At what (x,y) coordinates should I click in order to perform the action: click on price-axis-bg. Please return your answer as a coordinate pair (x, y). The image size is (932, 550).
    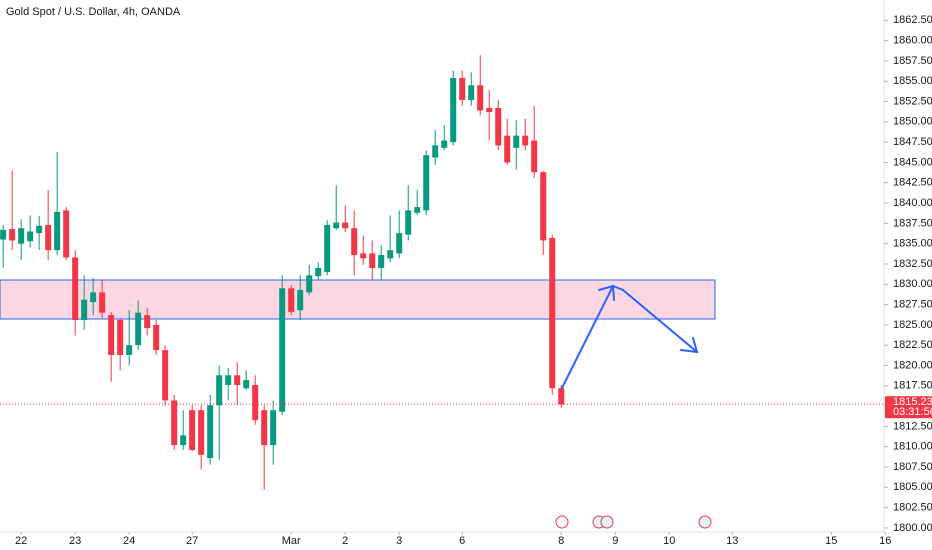
    Looking at the image, I should click on (908, 275).